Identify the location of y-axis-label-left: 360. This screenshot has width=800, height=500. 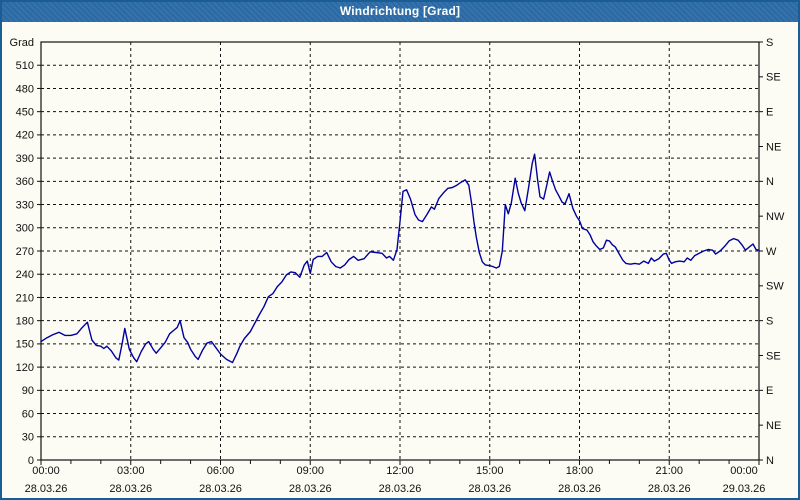
(25, 182).